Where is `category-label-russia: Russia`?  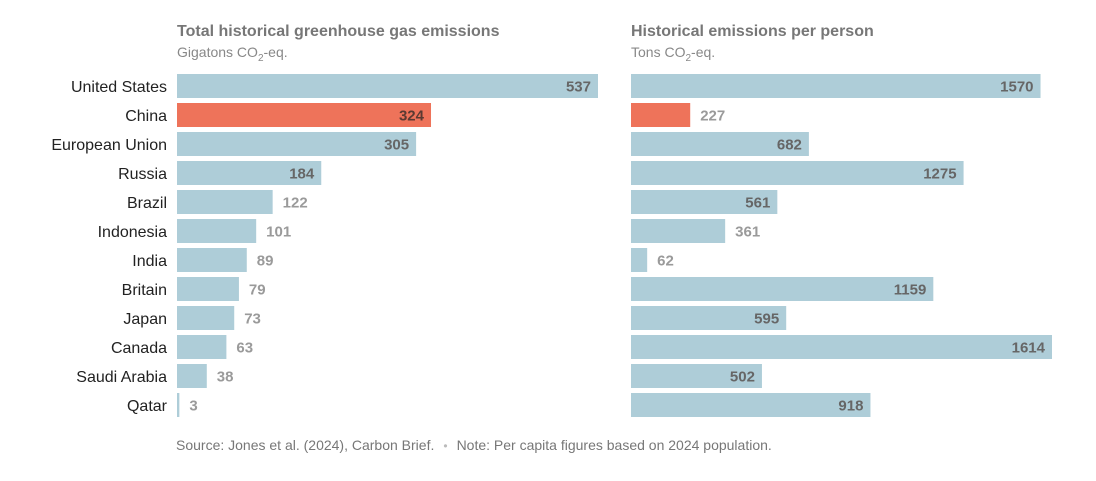 category-label-russia: Russia is located at coordinates (142, 174).